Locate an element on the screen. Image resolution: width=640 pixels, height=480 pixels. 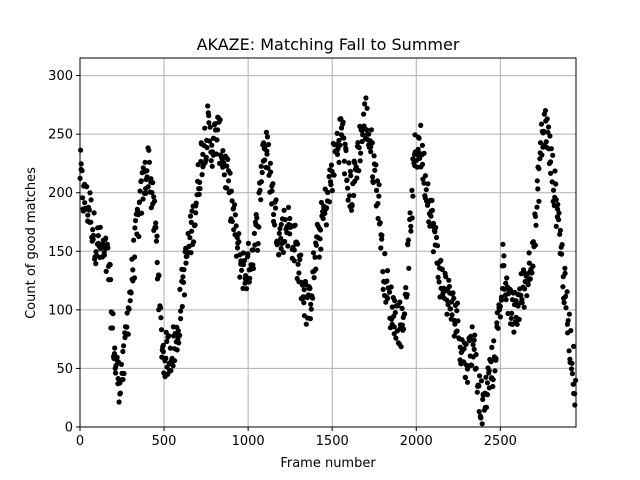
x-tick-label: 2500 is located at coordinates (500, 441).